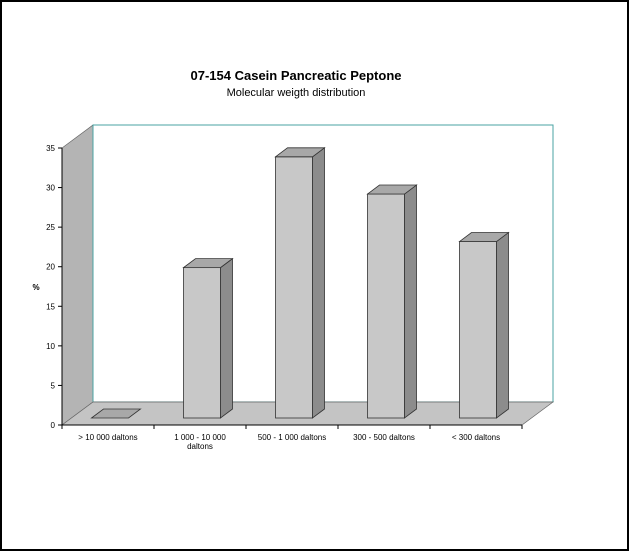 The height and width of the screenshot is (551, 629). What do you see at coordinates (50, 306) in the screenshot?
I see `y-tick-label: 15` at bounding box center [50, 306].